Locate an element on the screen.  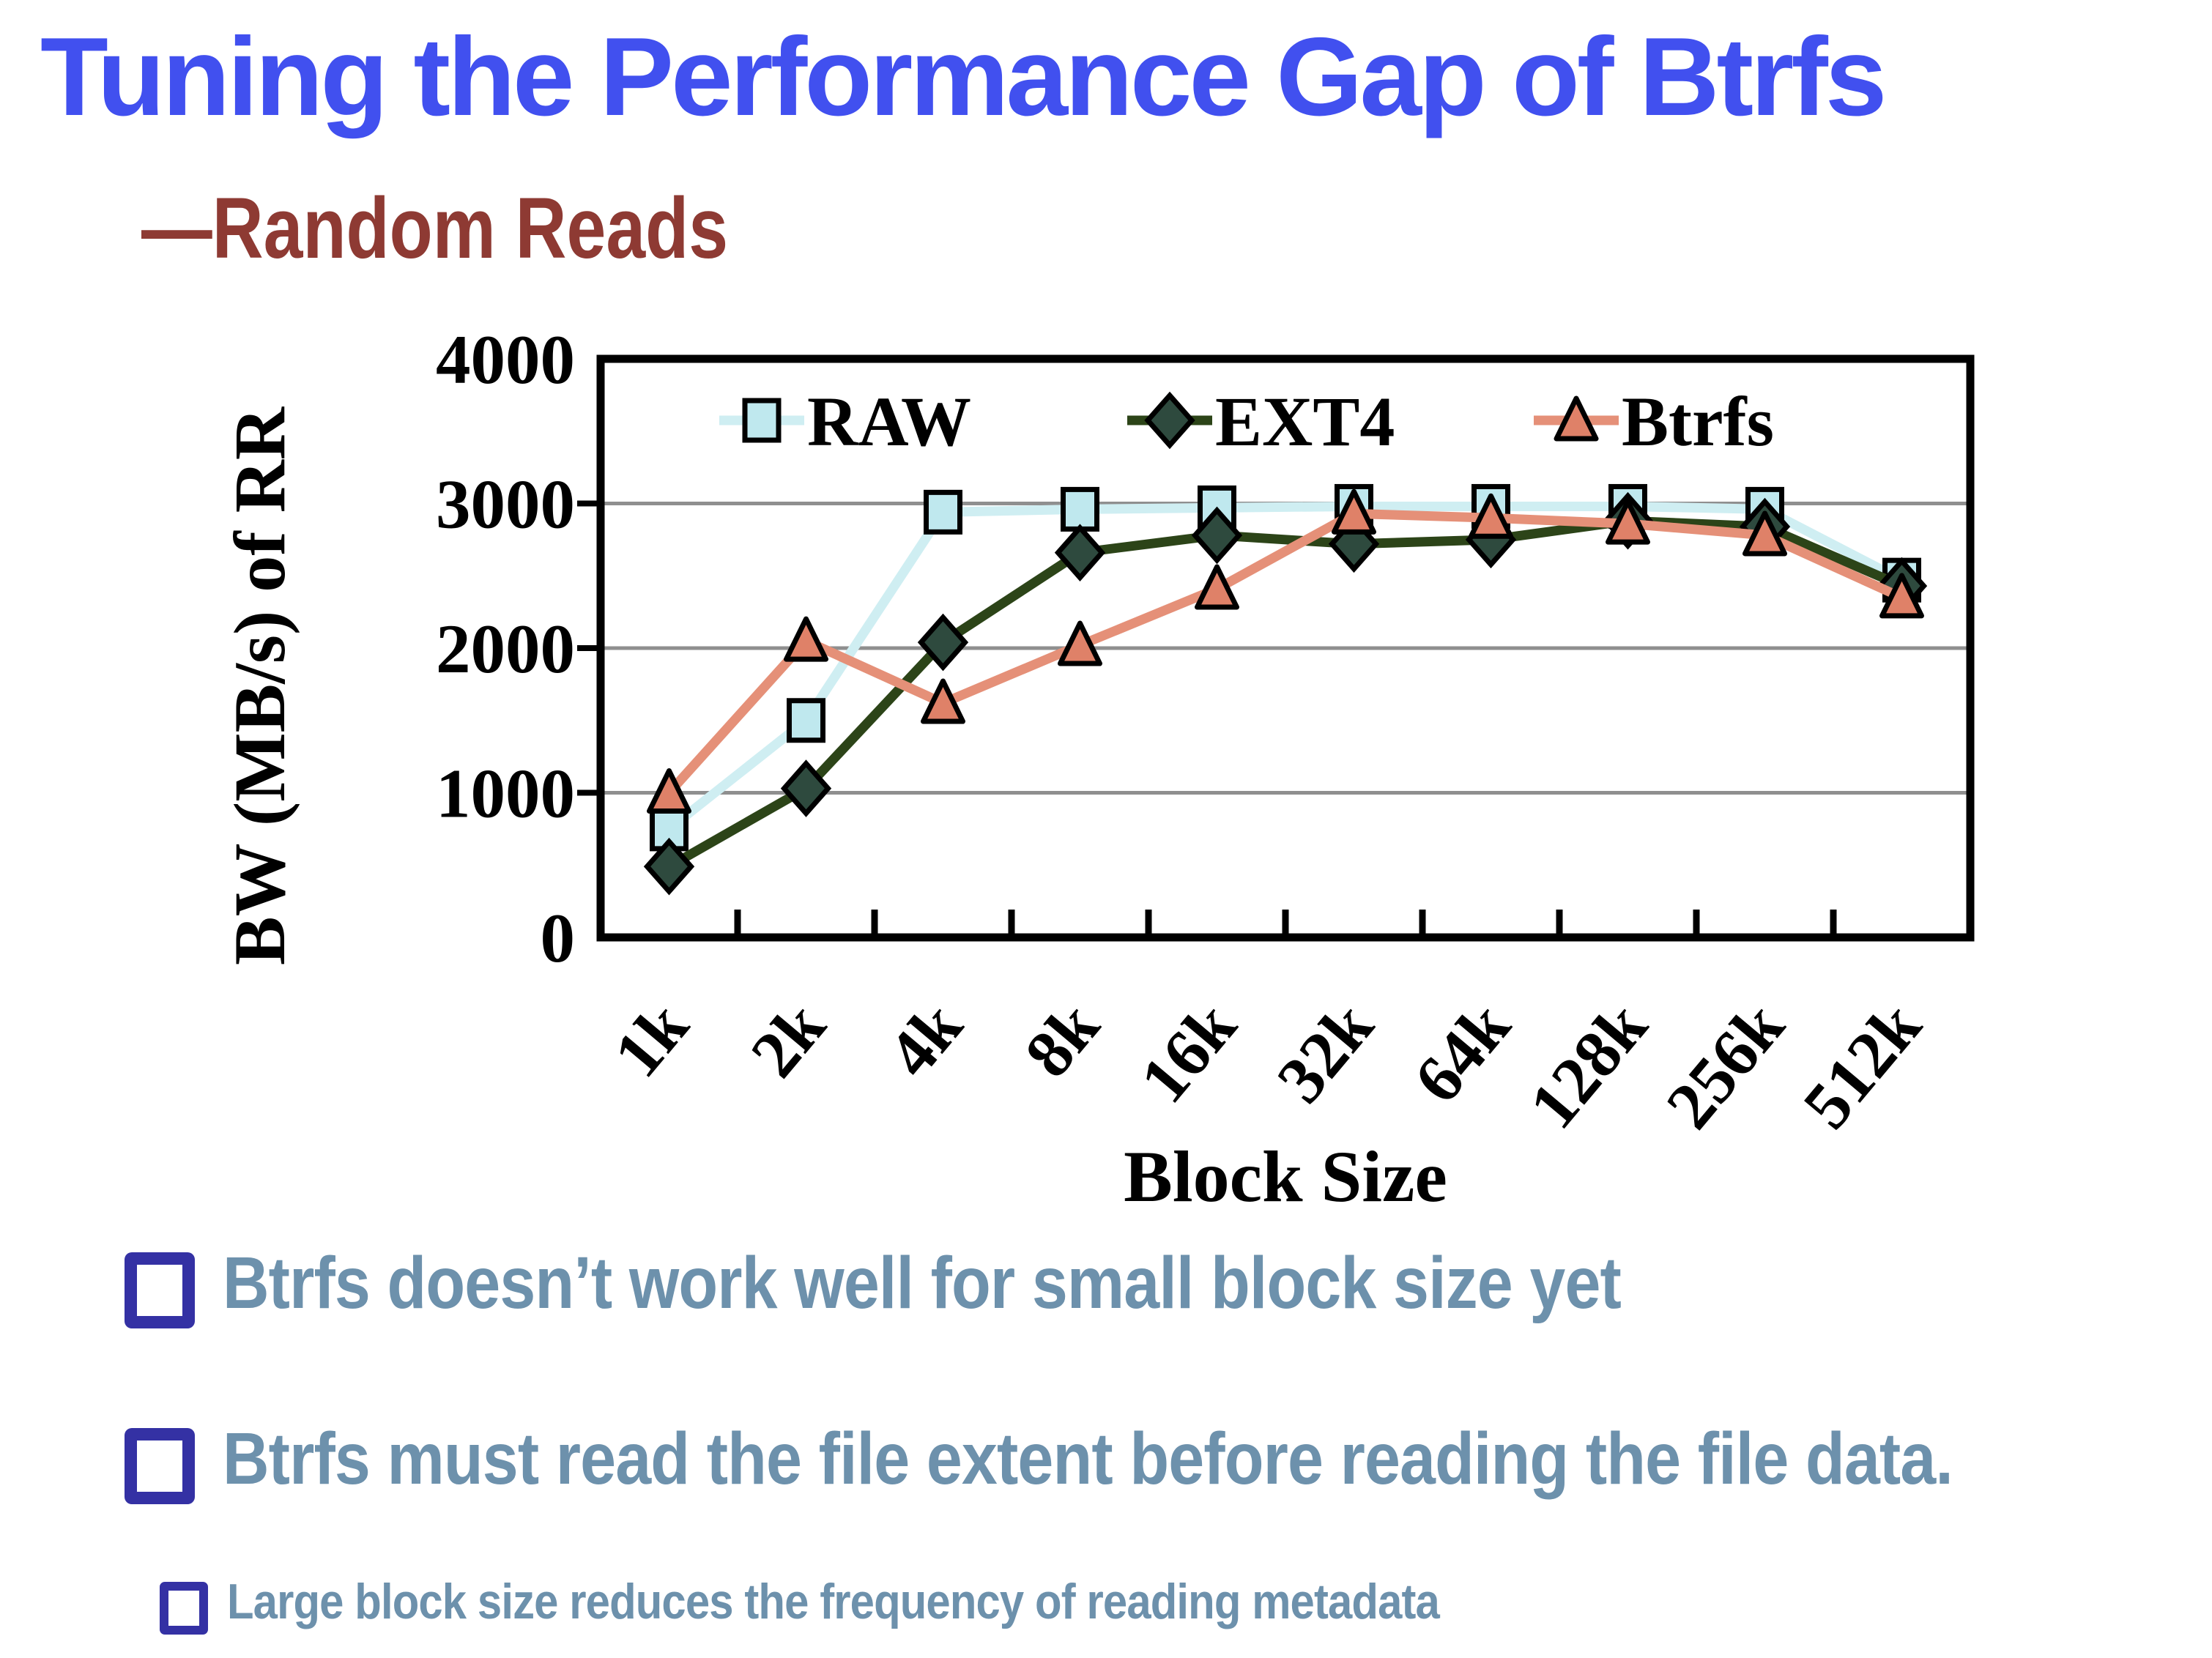
chart-label: 4000 is located at coordinates (505, 359).